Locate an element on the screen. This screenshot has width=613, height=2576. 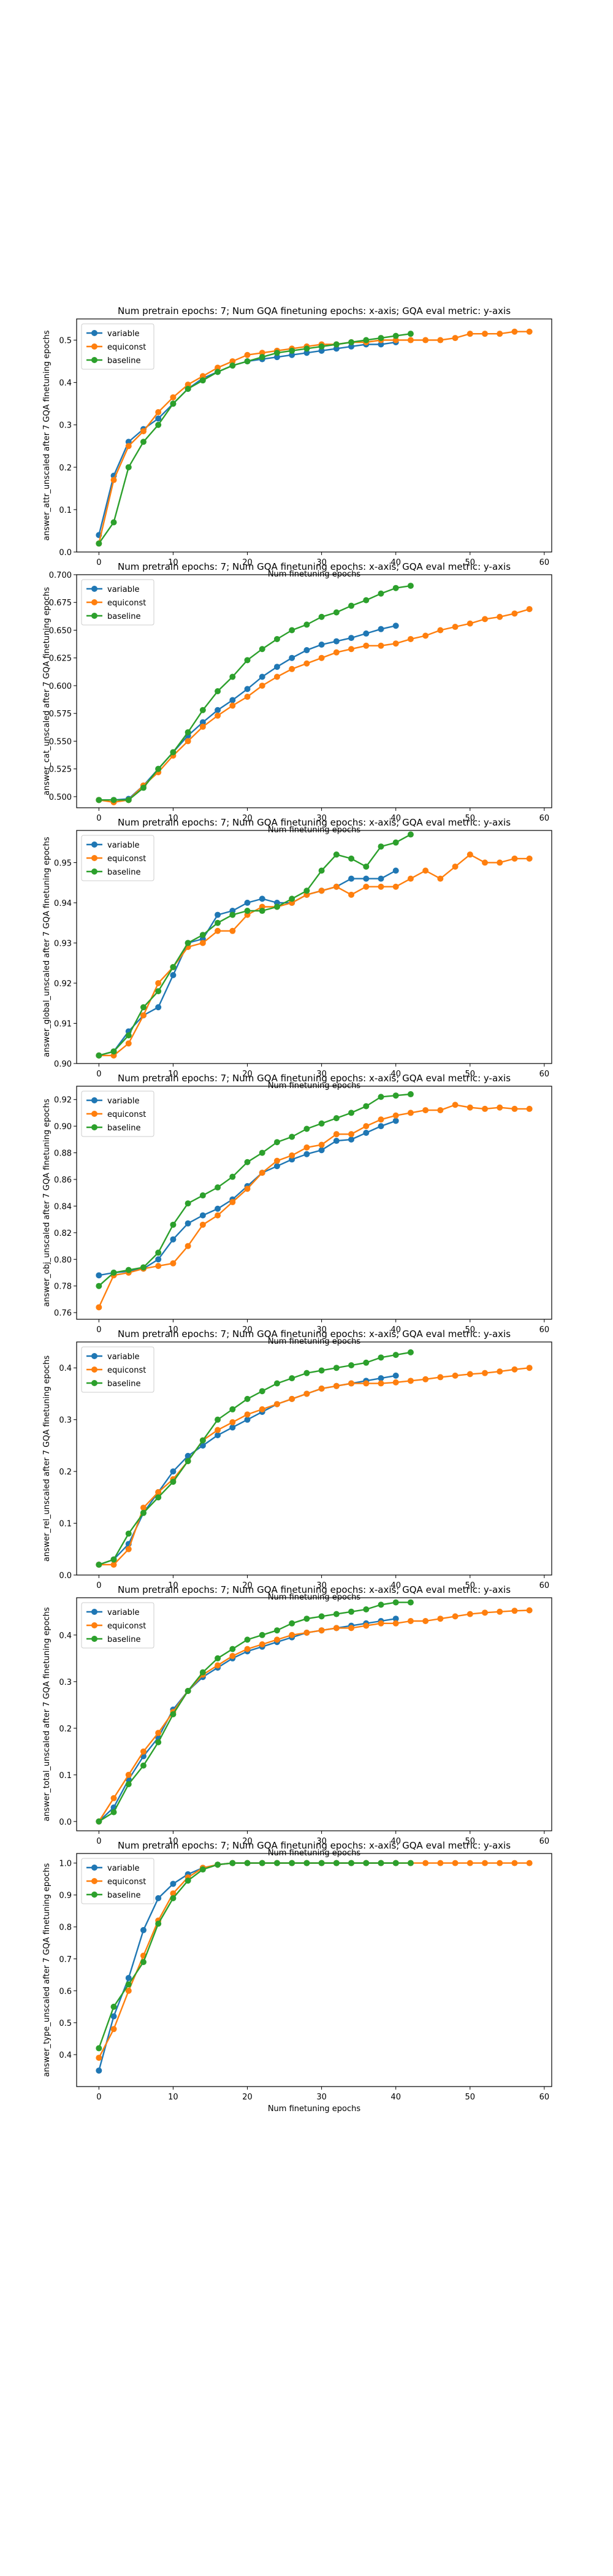
y-tick-label: 0.91 is located at coordinates (63, 1024).